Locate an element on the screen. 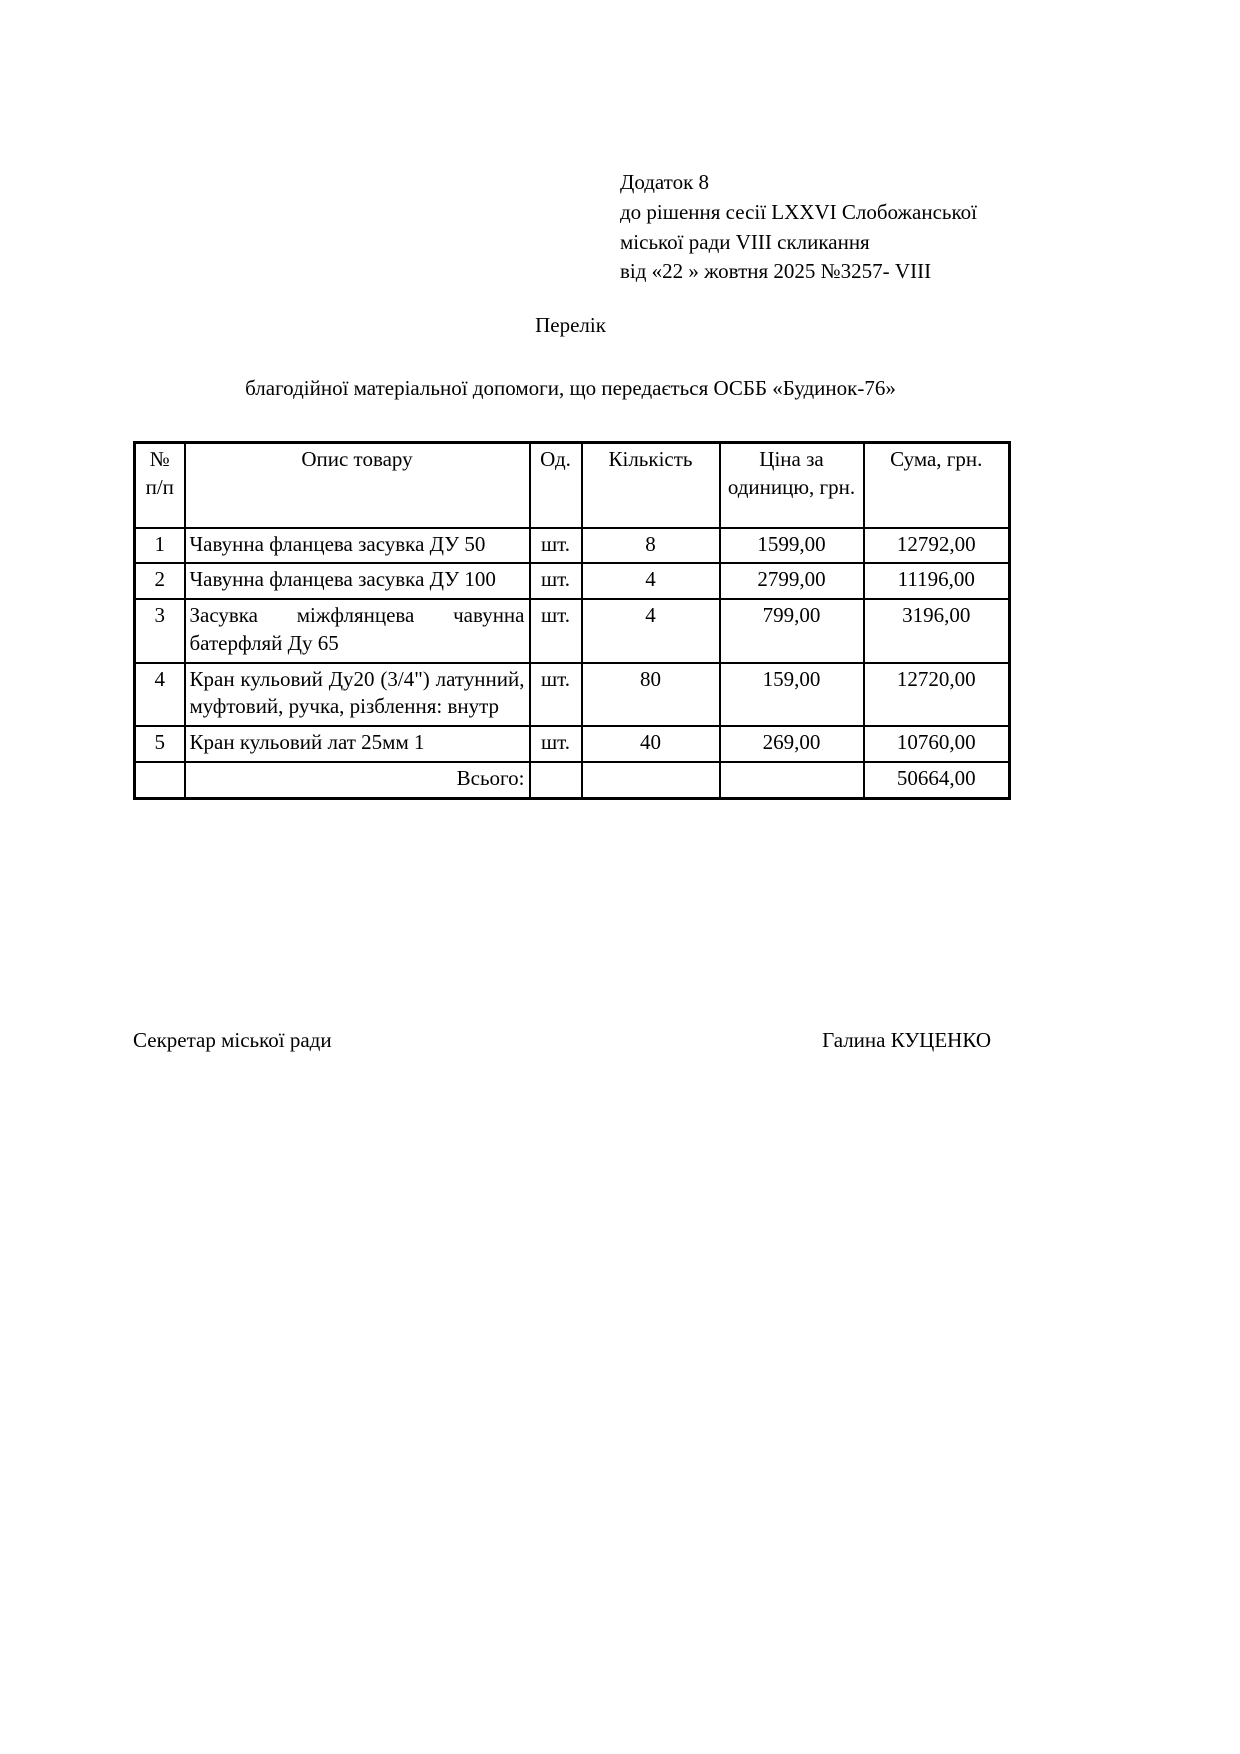 The image size is (1240, 1754). page-title: Перелік is located at coordinates (570, 325).